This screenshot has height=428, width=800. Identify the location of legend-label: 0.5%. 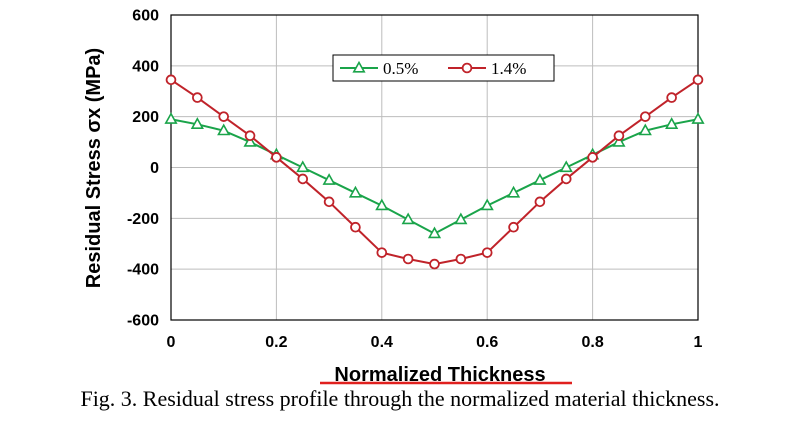
(400, 68).